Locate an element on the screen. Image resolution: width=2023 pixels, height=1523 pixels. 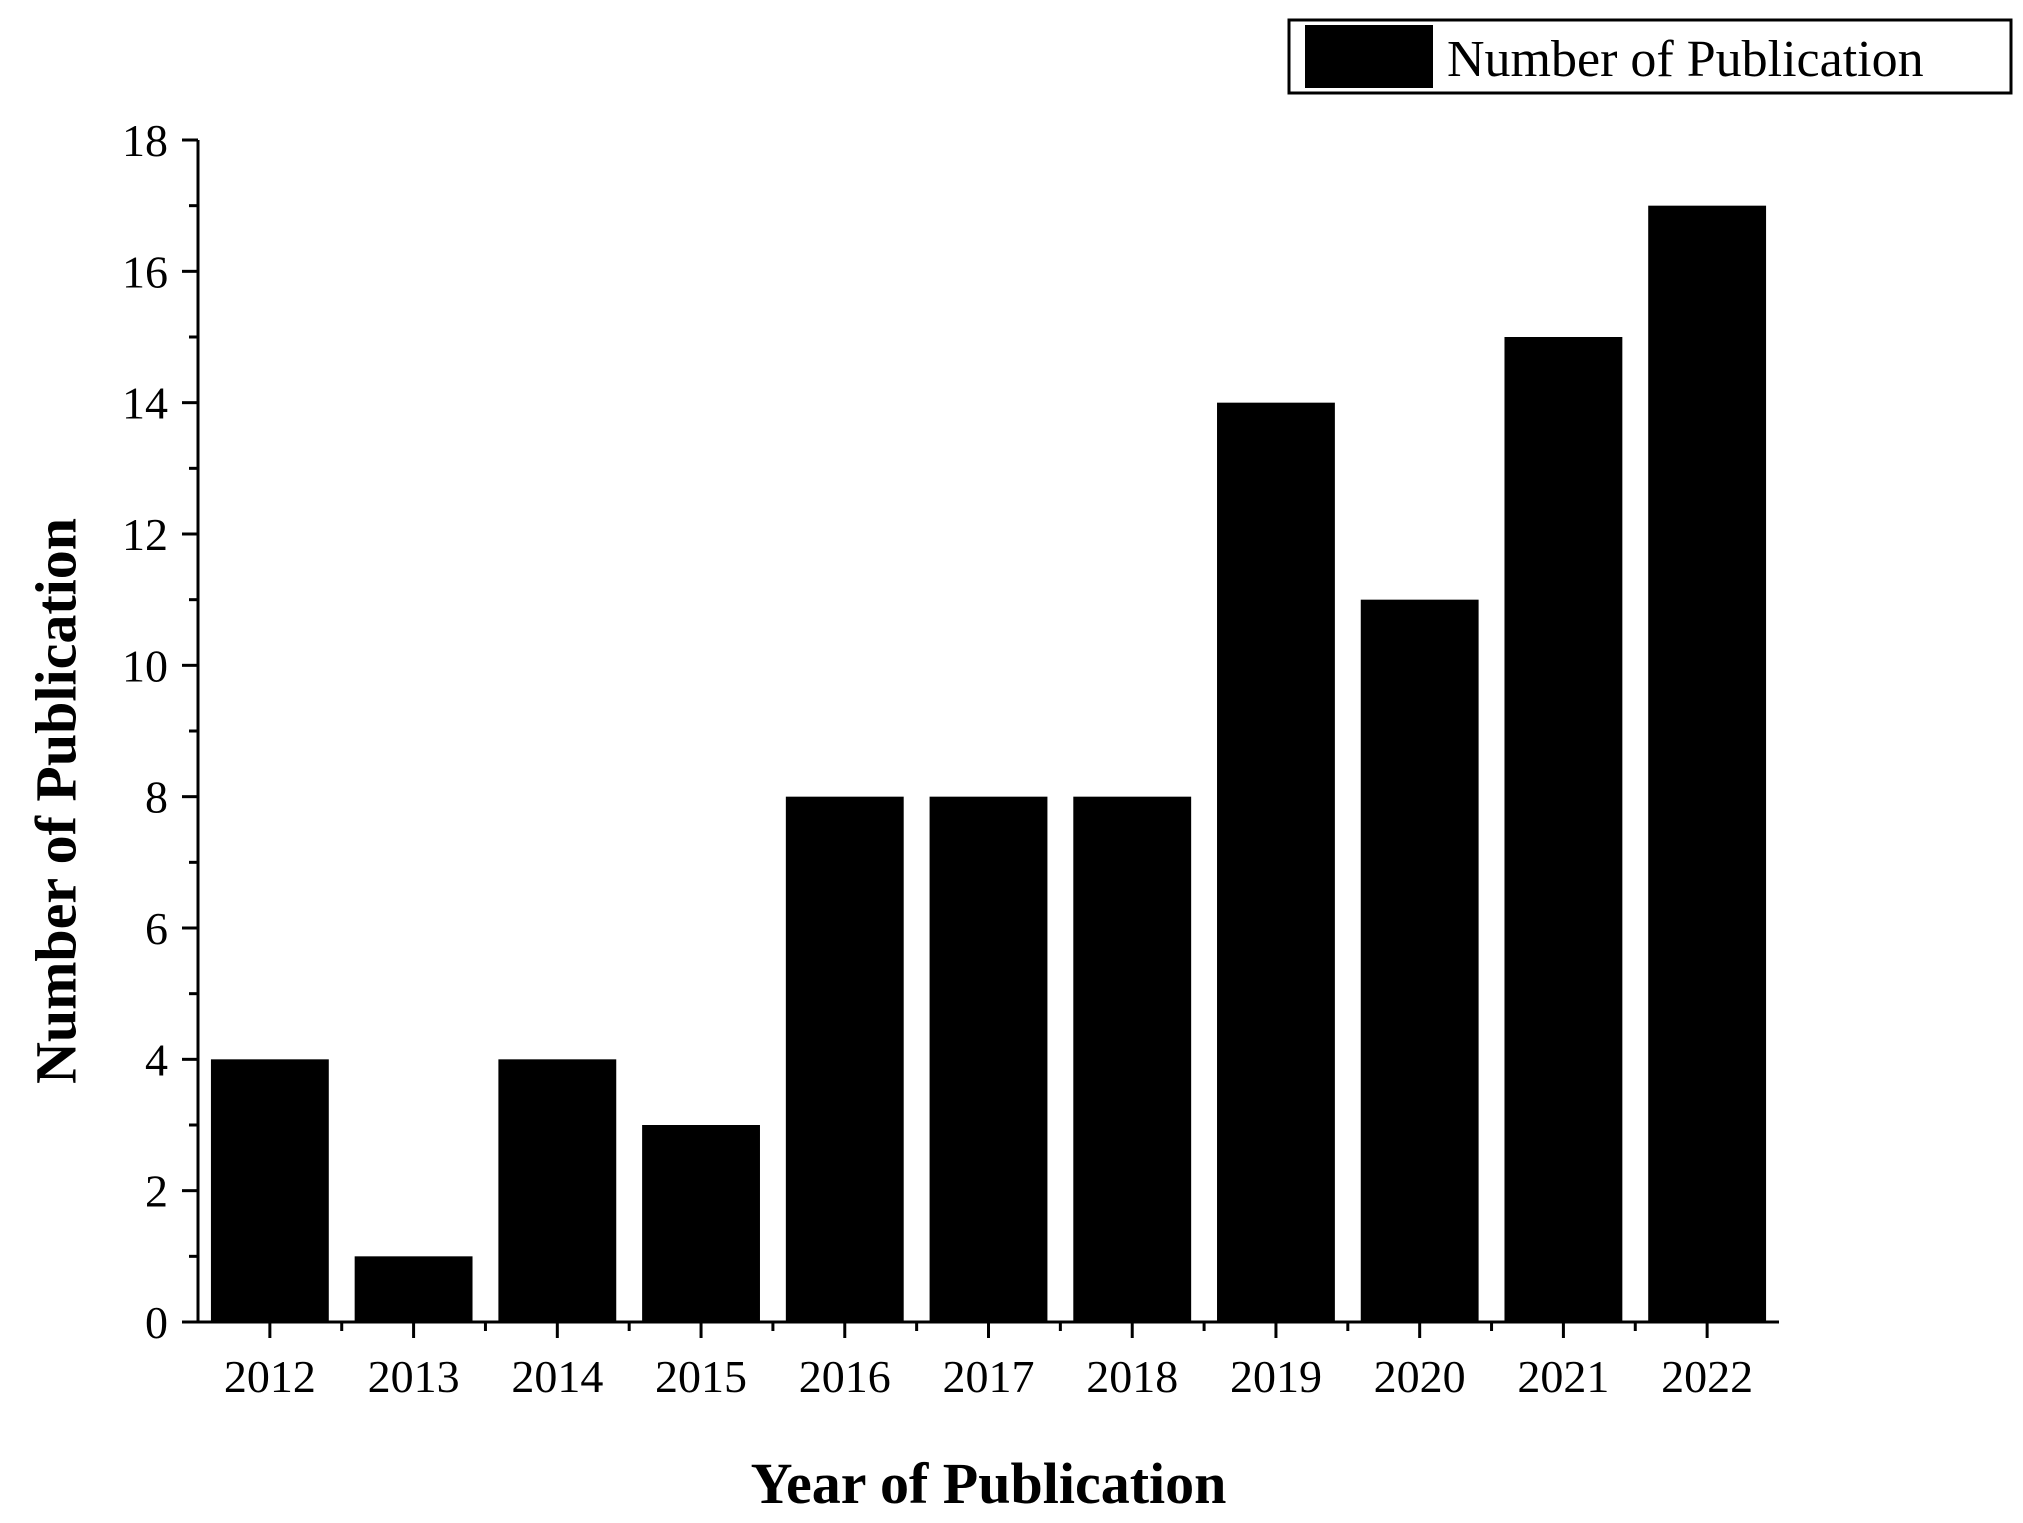
y-tick-label: 16 is located at coordinates (145, 271).